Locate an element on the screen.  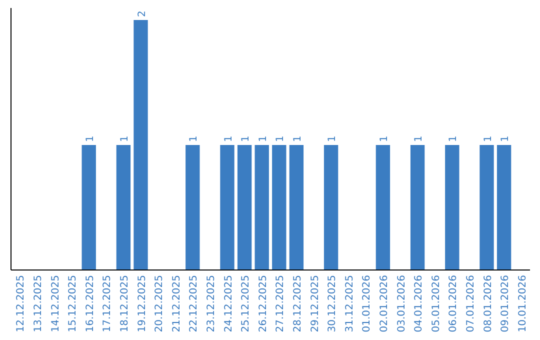
x-tick-label: 10.01.2026 is located at coordinates (522, 303).